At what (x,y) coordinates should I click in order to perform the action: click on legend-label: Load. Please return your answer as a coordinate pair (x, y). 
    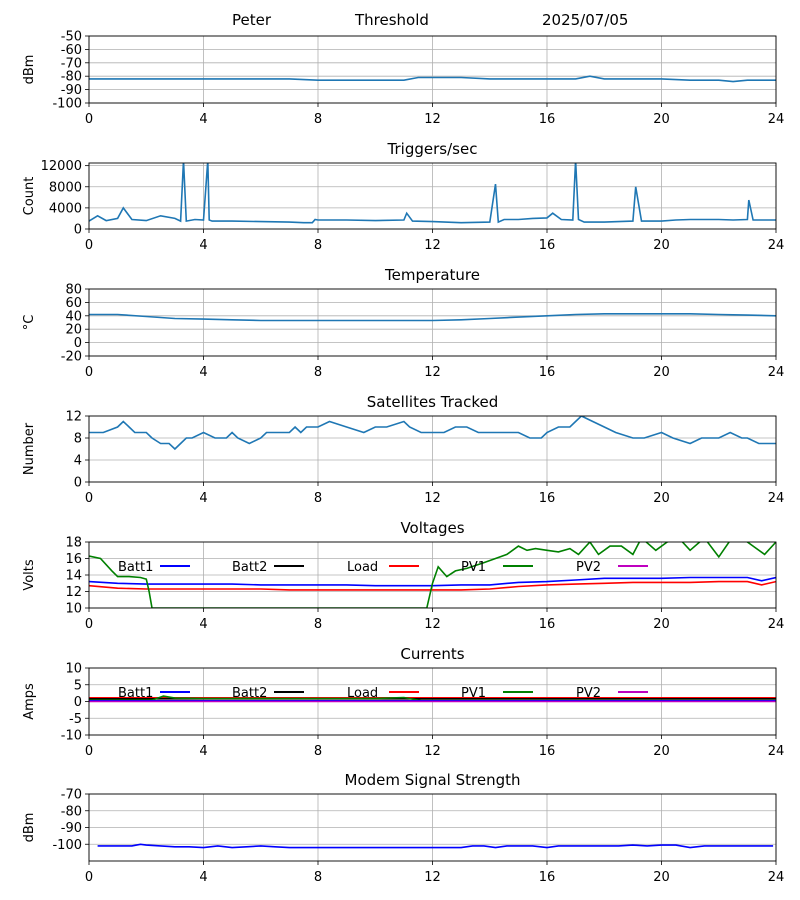
    Looking at the image, I should click on (362, 567).